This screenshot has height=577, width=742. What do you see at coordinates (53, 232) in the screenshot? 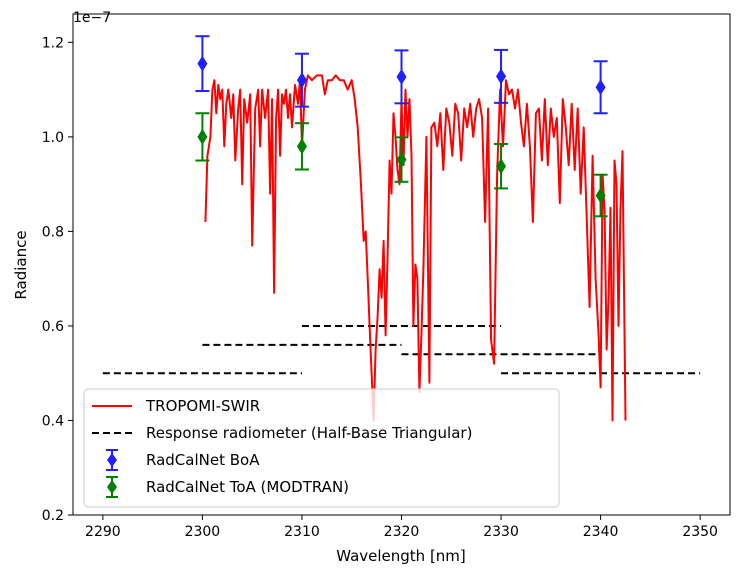
I see `y-tick-label-3: 0.8` at bounding box center [53, 232].